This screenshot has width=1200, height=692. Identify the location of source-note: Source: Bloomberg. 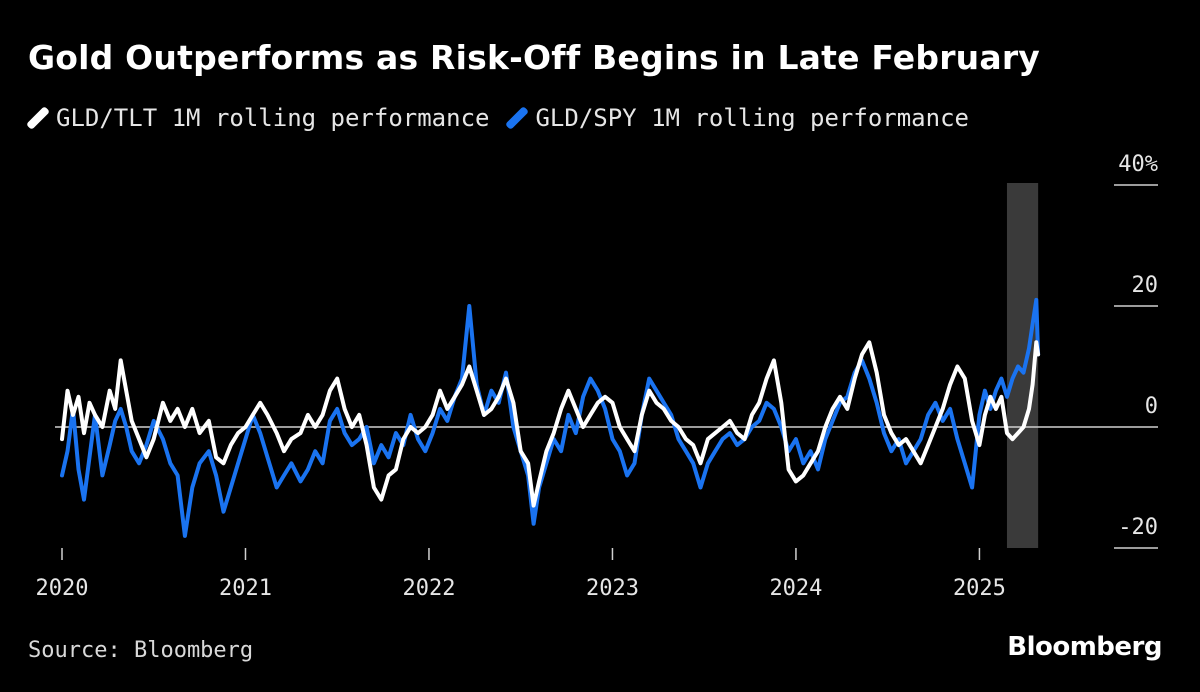
(141, 650).